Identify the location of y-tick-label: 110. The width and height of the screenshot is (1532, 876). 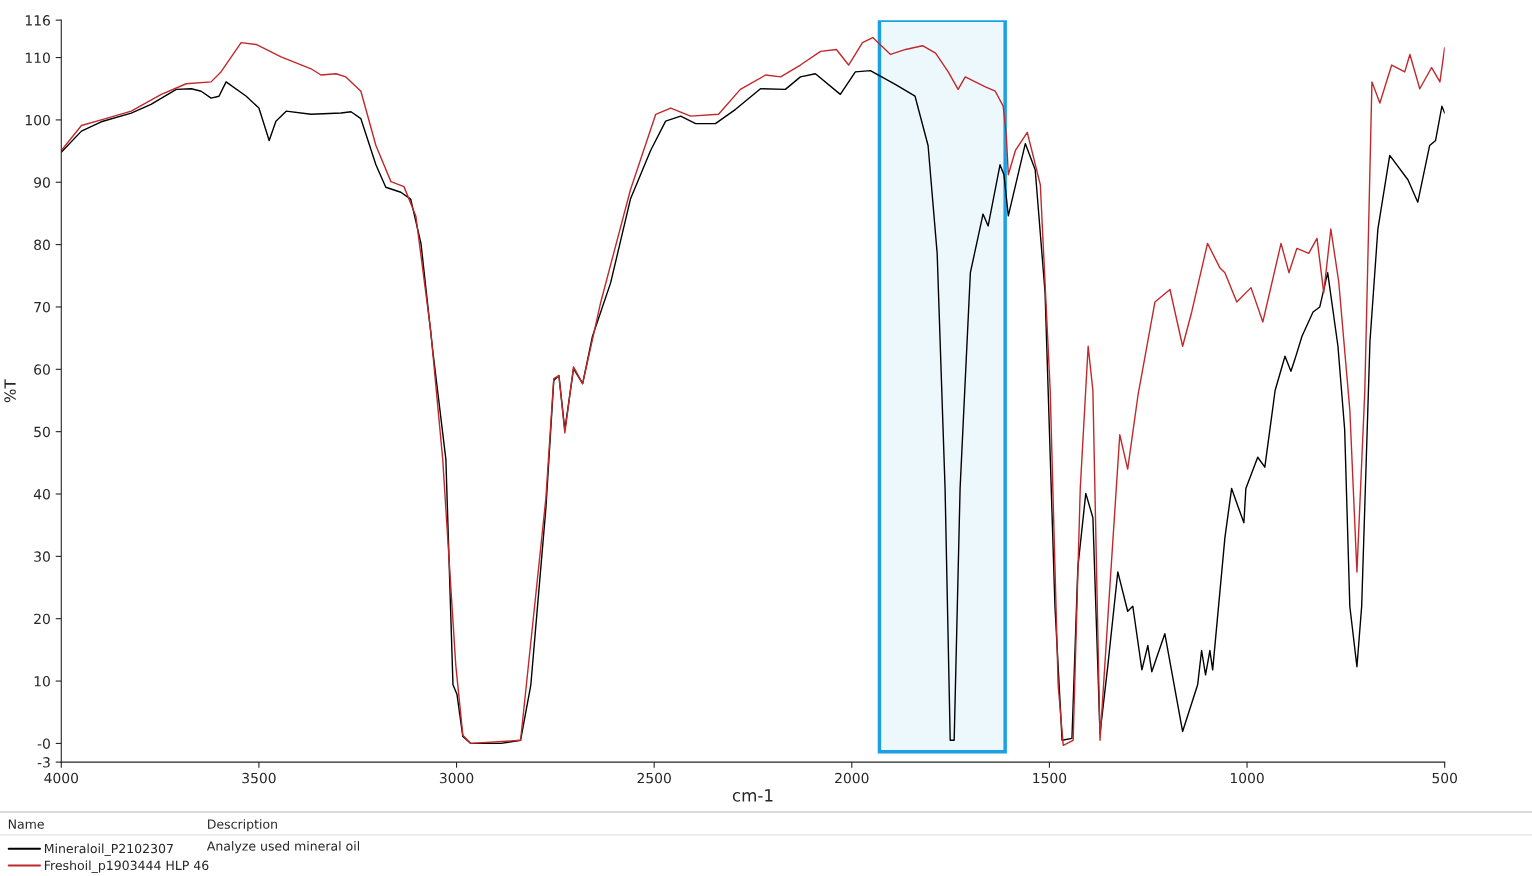
(37, 58).